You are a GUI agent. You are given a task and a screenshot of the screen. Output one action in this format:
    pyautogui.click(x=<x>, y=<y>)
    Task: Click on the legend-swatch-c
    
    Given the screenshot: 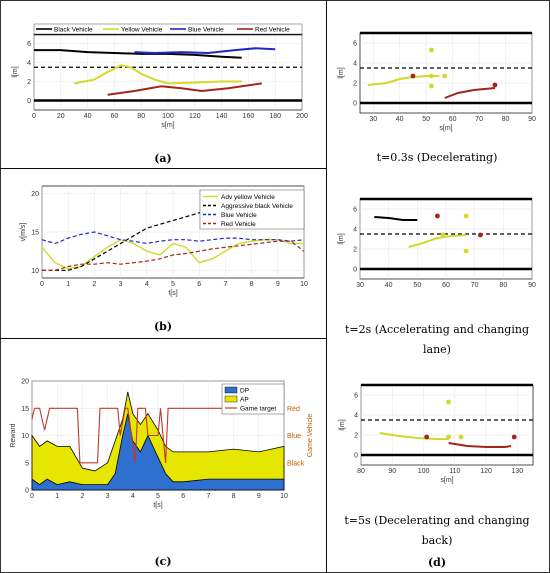 What is the action you would take?
    pyautogui.click(x=231, y=390)
    